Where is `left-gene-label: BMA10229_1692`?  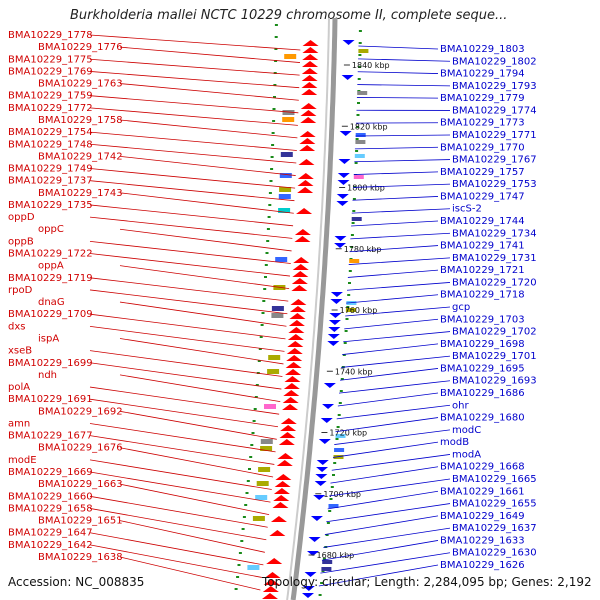
left-gene-label: BMA10229_1692 is located at coordinates (80, 411).